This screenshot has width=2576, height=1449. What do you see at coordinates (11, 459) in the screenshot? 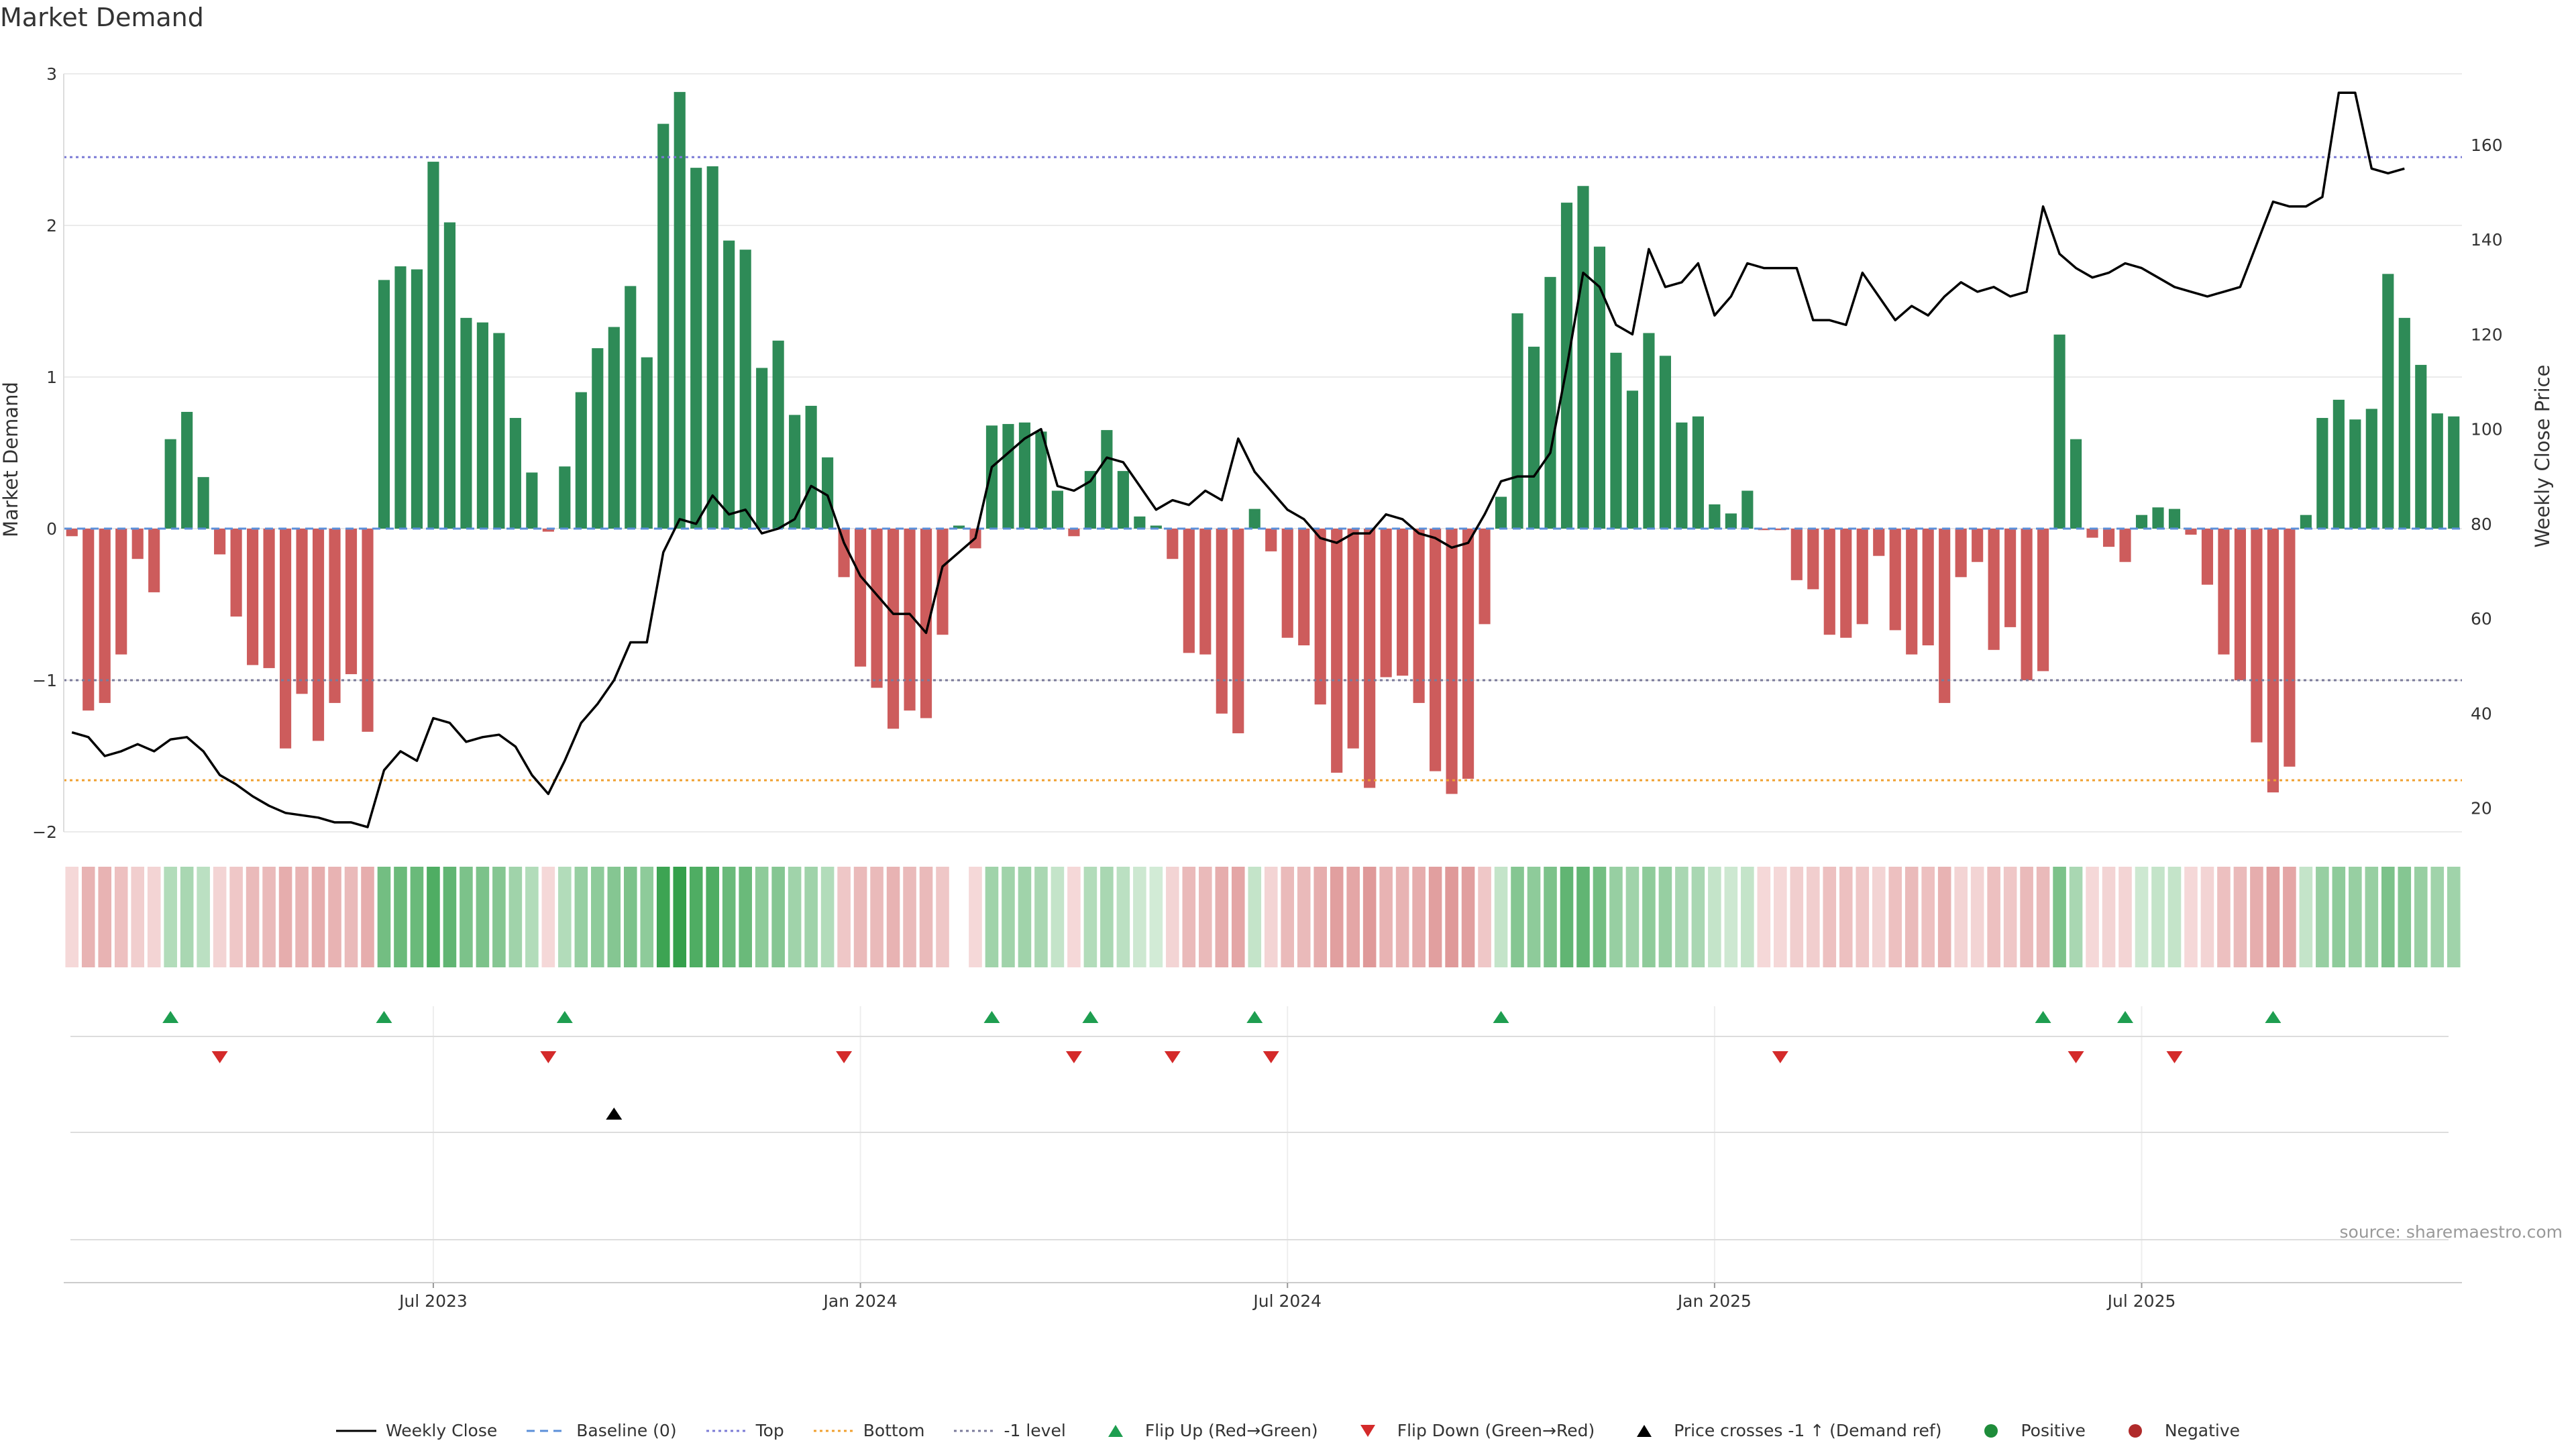
I see `left-axis-label: Market Demand` at bounding box center [11, 459].